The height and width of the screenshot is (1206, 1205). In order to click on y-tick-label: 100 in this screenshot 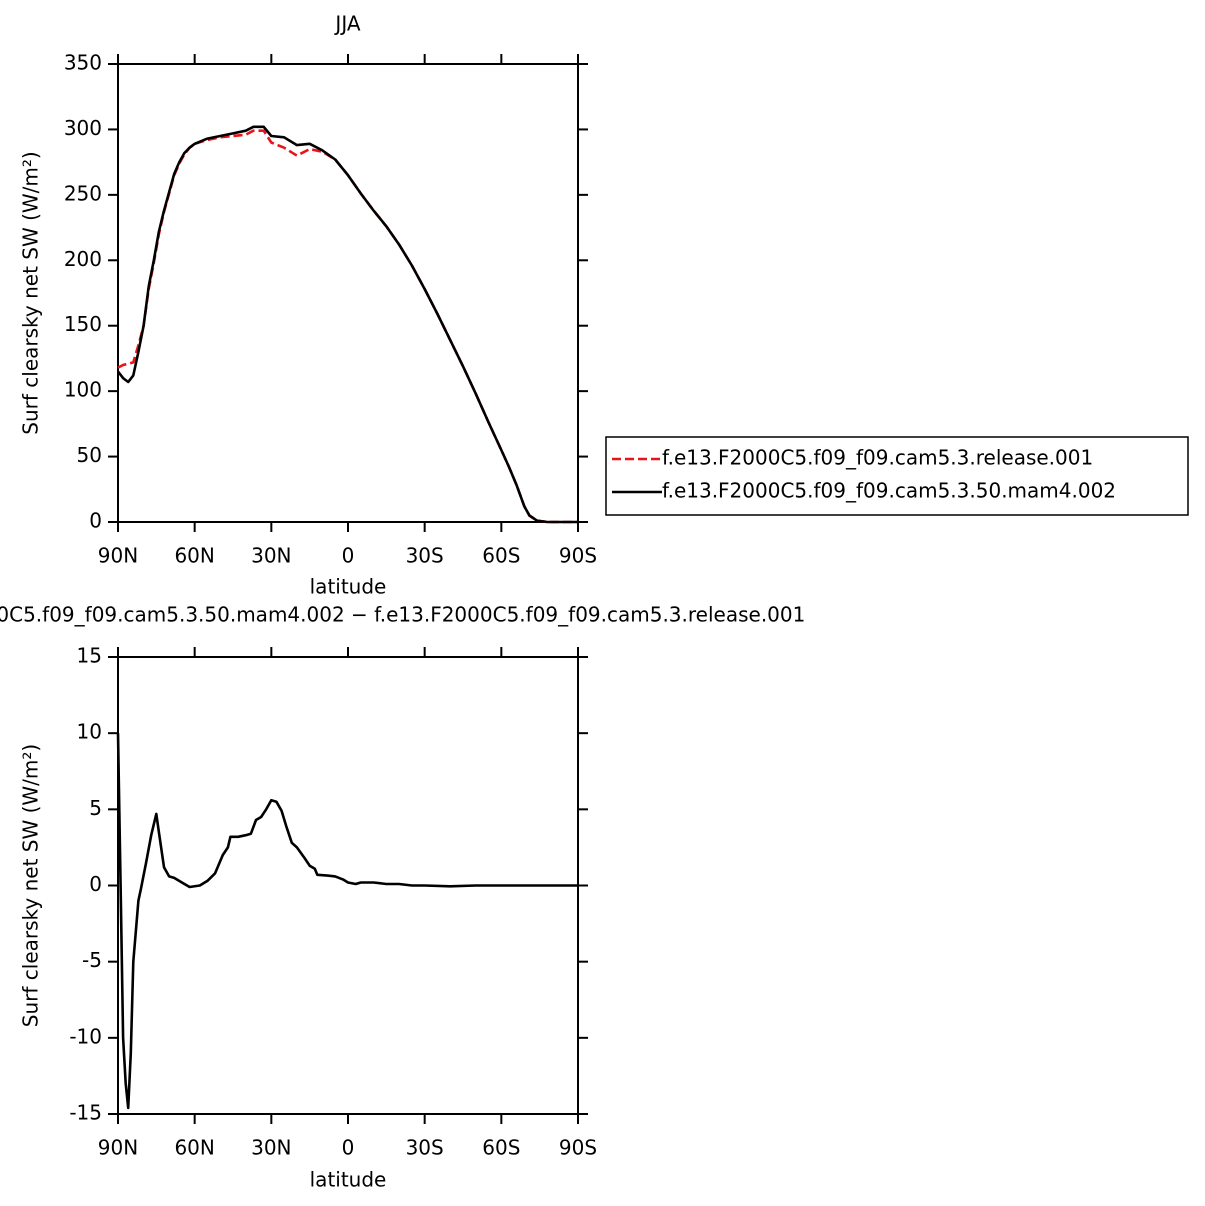, I will do `click(83, 390)`.